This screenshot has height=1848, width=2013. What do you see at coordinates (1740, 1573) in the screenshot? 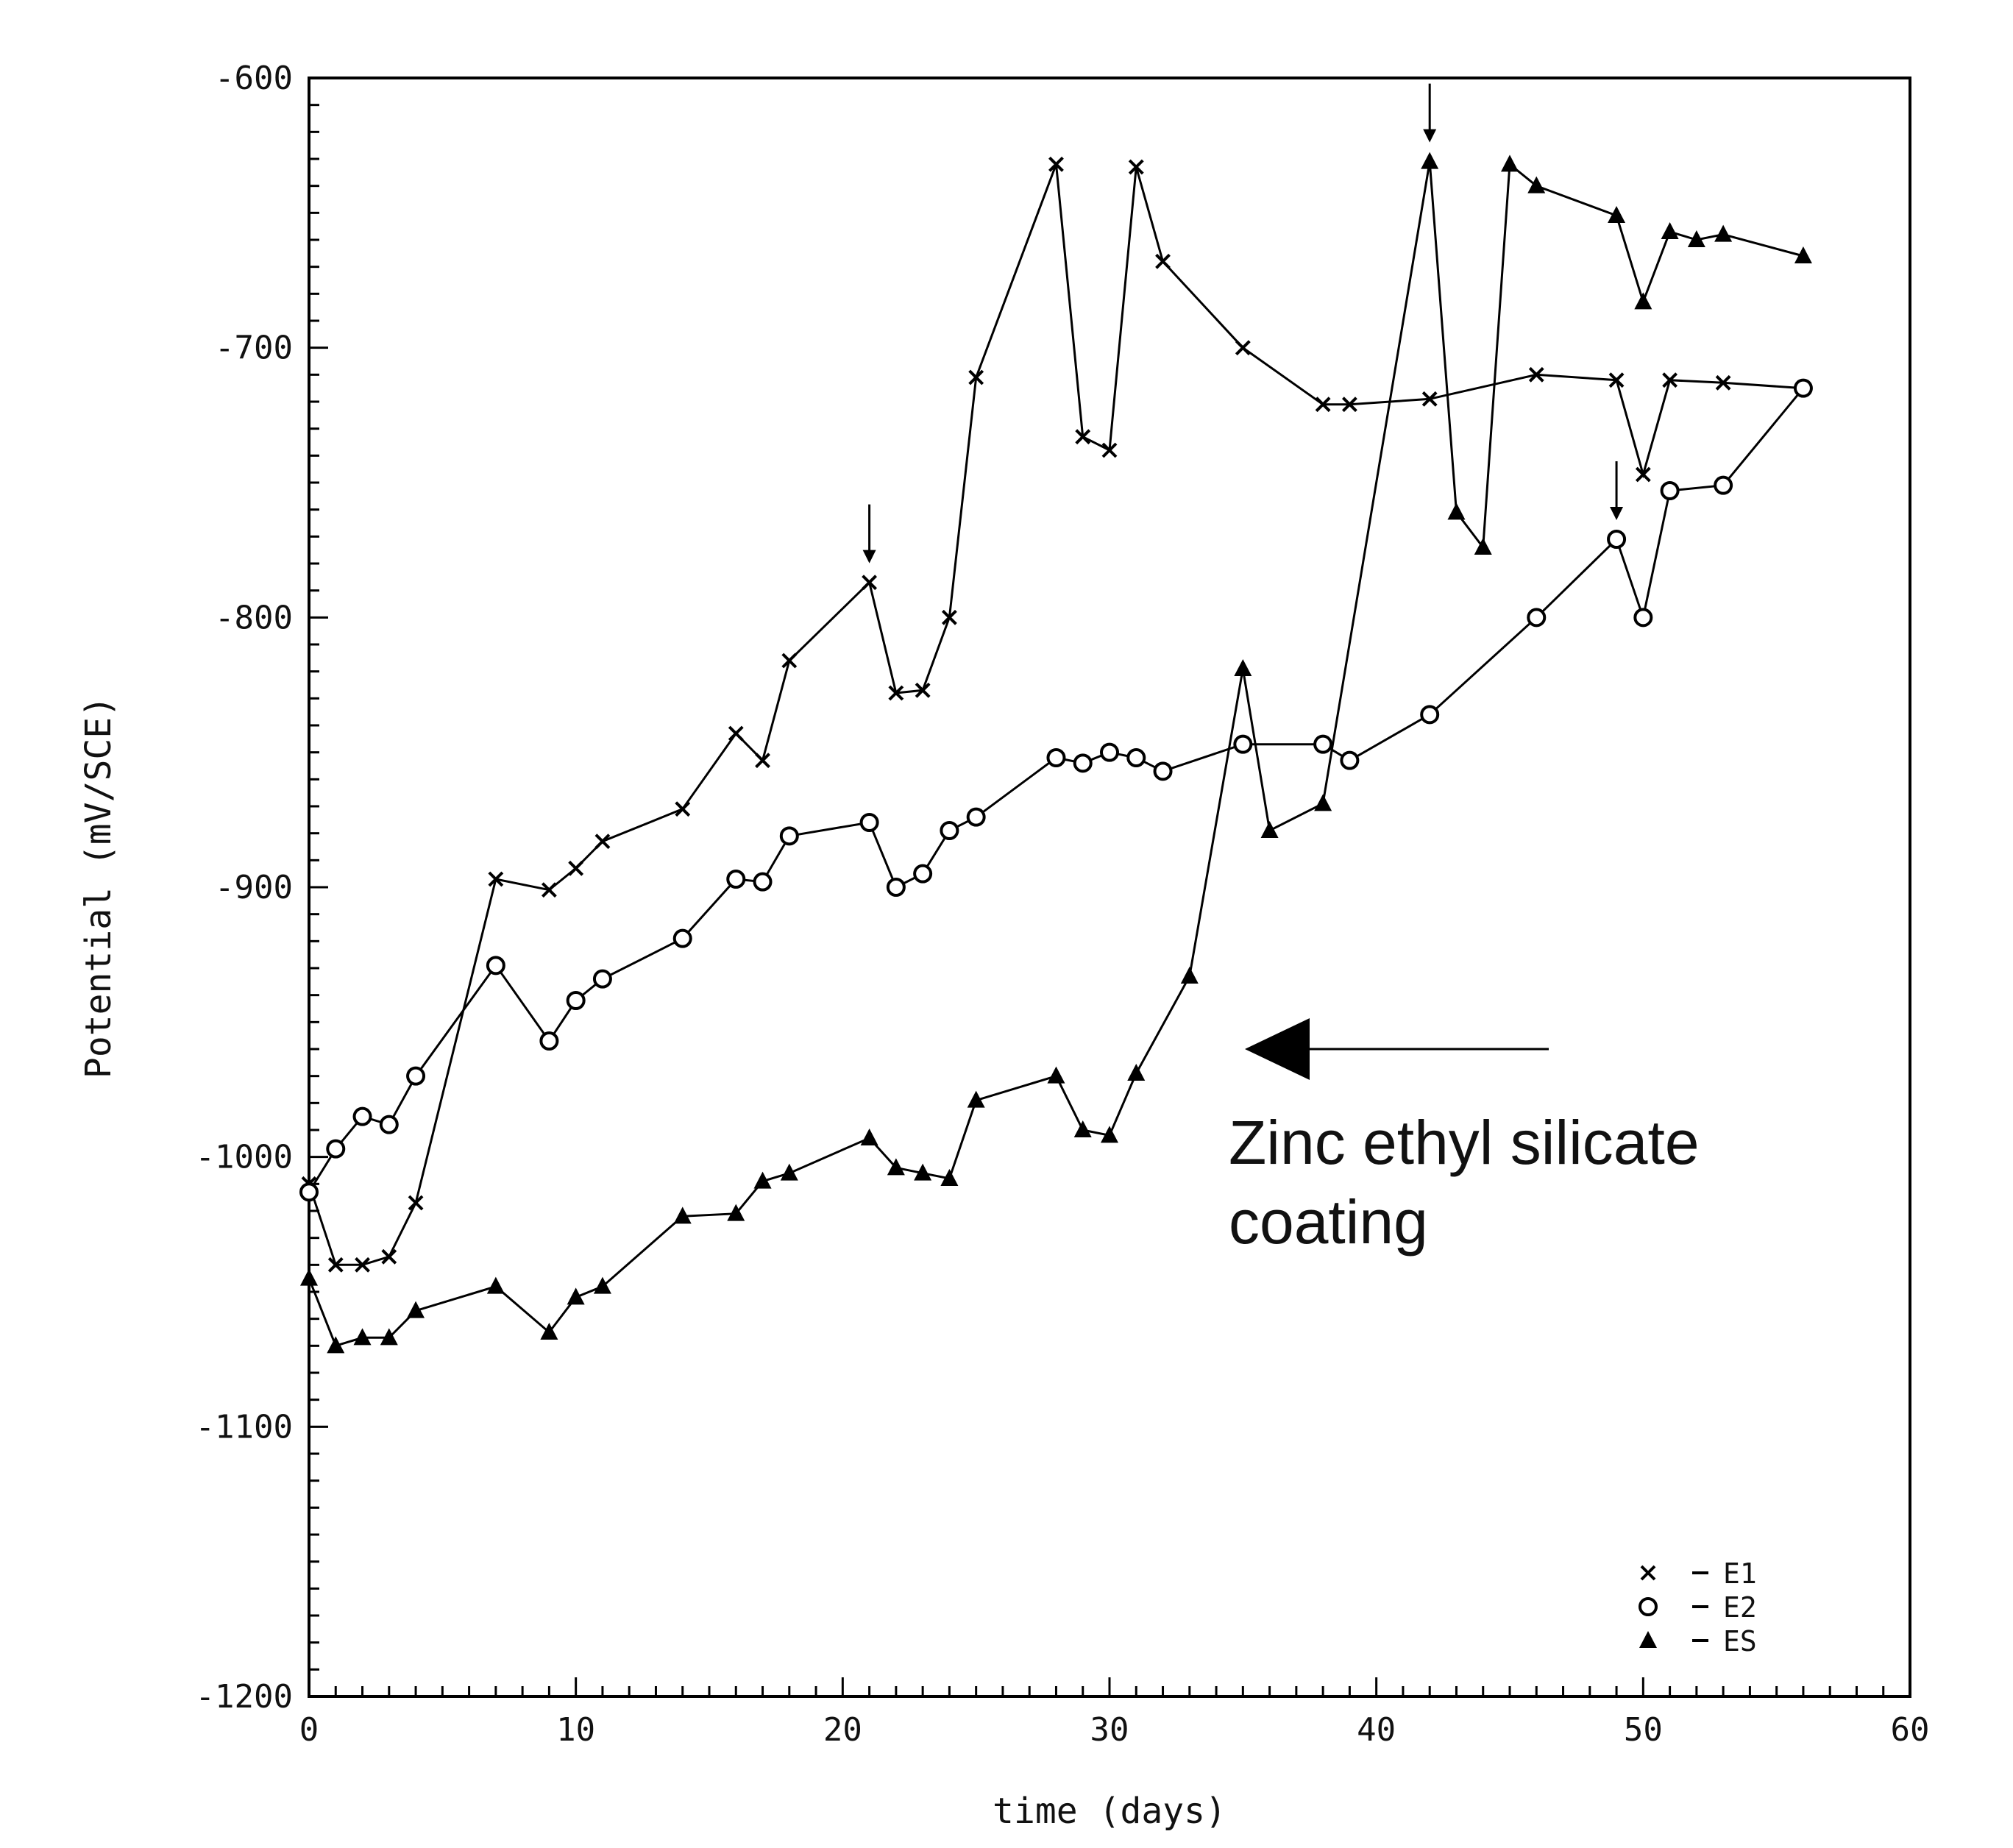
I see `legend-label: E1` at bounding box center [1740, 1573].